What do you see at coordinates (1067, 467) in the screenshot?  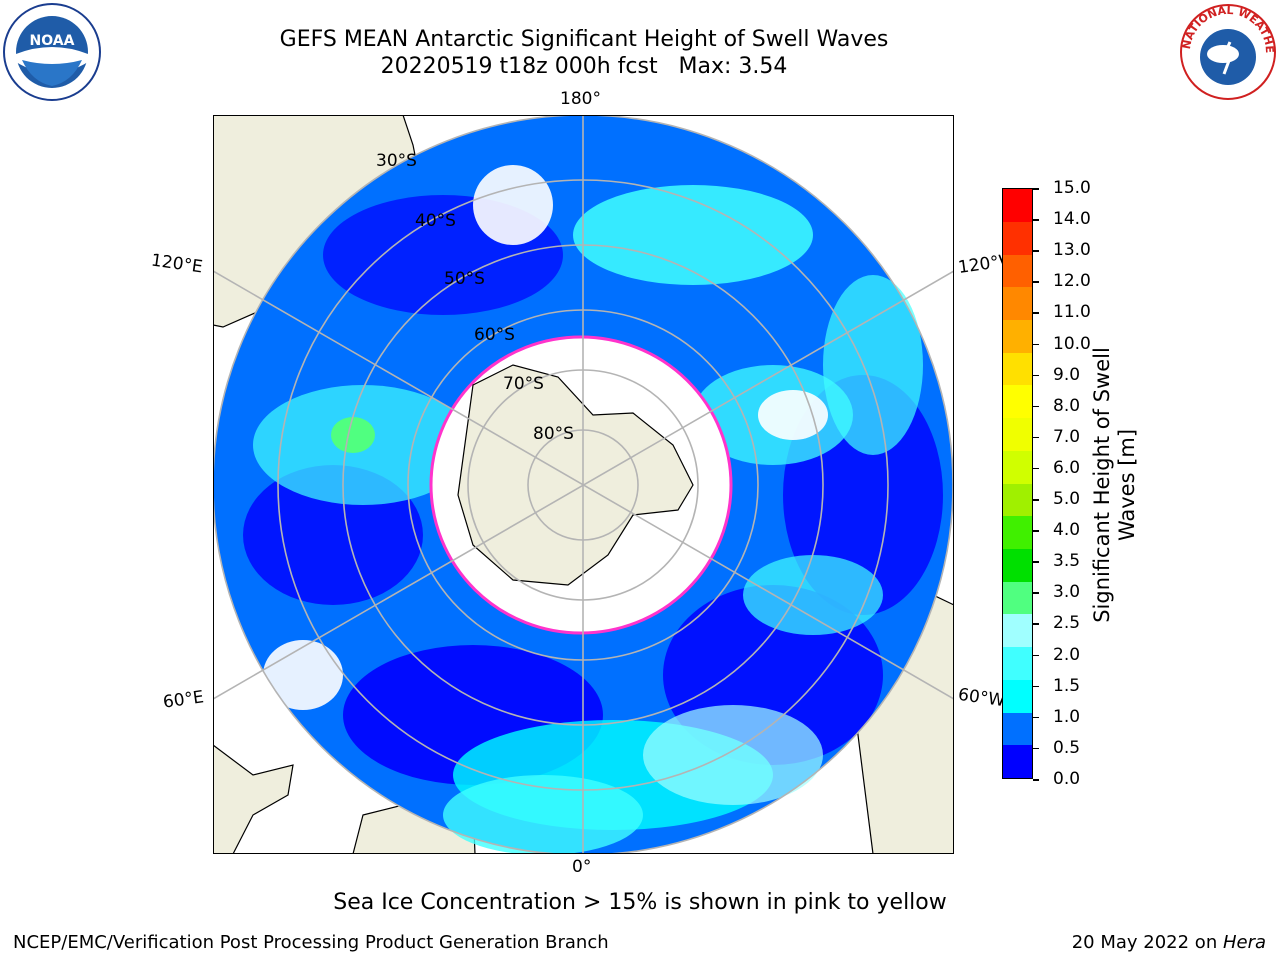 I see `colorbar-tick-label: 6.0` at bounding box center [1067, 467].